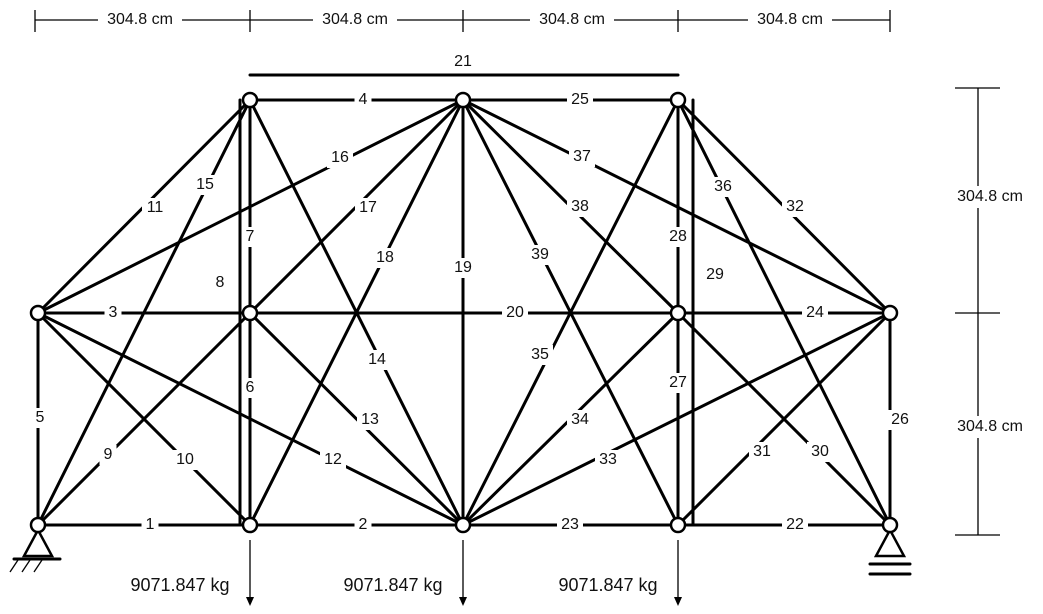 The image size is (1043, 614). I want to click on member-label: 13, so click(370, 419).